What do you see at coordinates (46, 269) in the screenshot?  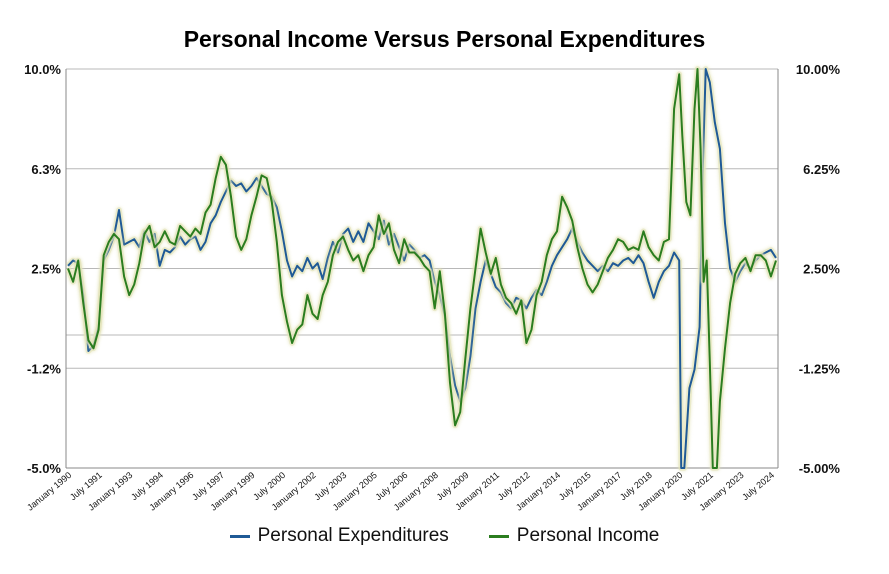 I see `left-axis-tick-label: 2.5%` at bounding box center [46, 269].